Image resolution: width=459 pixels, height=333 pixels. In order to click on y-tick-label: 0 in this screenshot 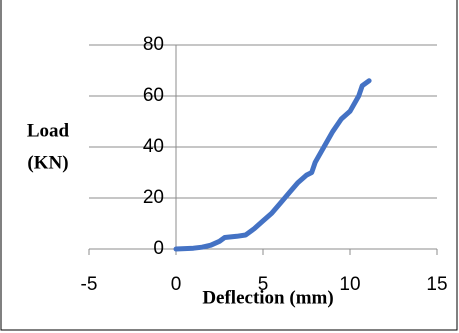, I will do `click(158, 248)`.